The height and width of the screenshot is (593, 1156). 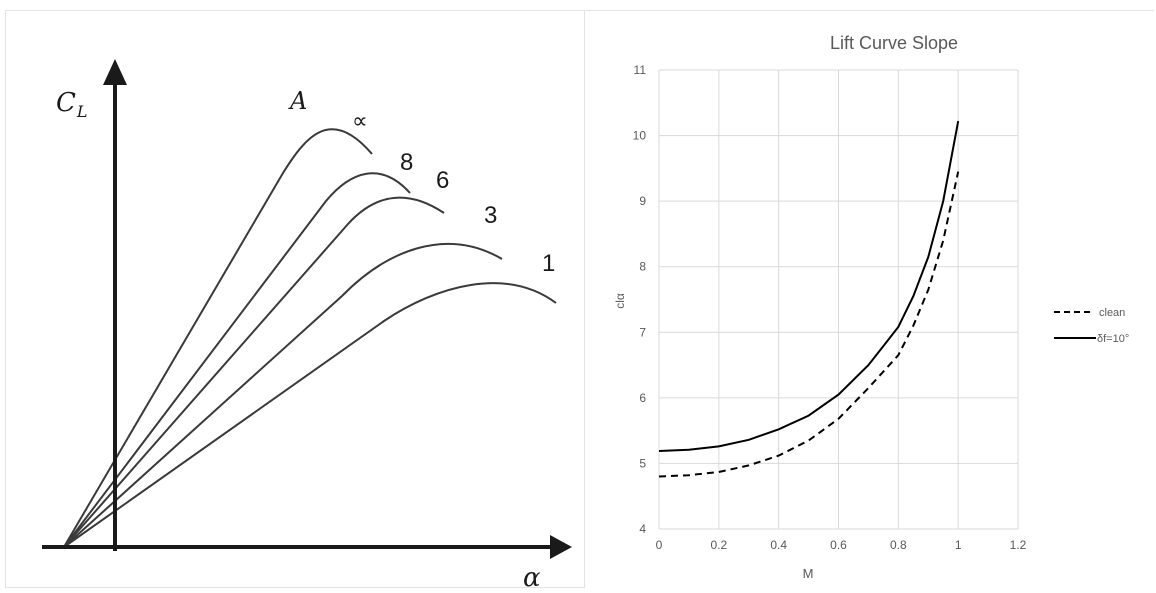 What do you see at coordinates (642, 332) in the screenshot?
I see `y-tick-label: 7` at bounding box center [642, 332].